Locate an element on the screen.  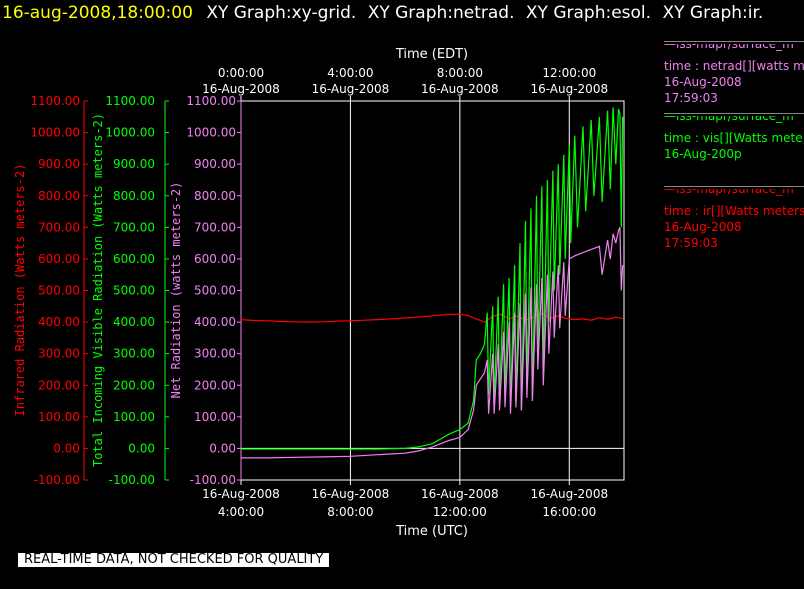
y-axis-2-tick-label-3: 800.00 is located at coordinates (215, 196).